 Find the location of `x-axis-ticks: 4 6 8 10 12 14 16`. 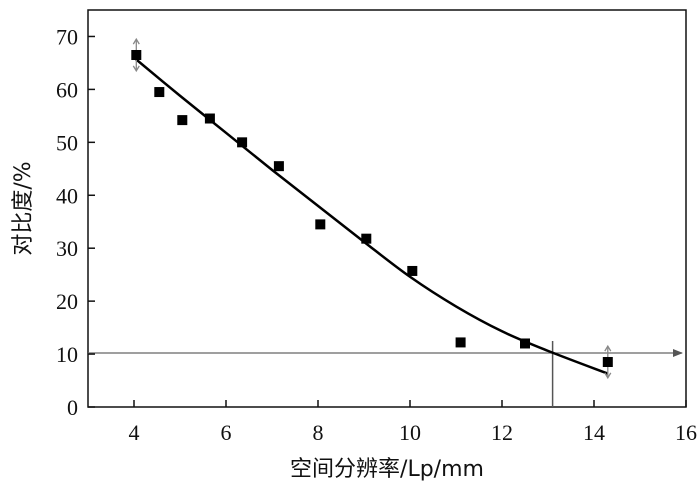

x-axis-ticks: 4 6 8 10 12 14 16 is located at coordinates (413, 422).